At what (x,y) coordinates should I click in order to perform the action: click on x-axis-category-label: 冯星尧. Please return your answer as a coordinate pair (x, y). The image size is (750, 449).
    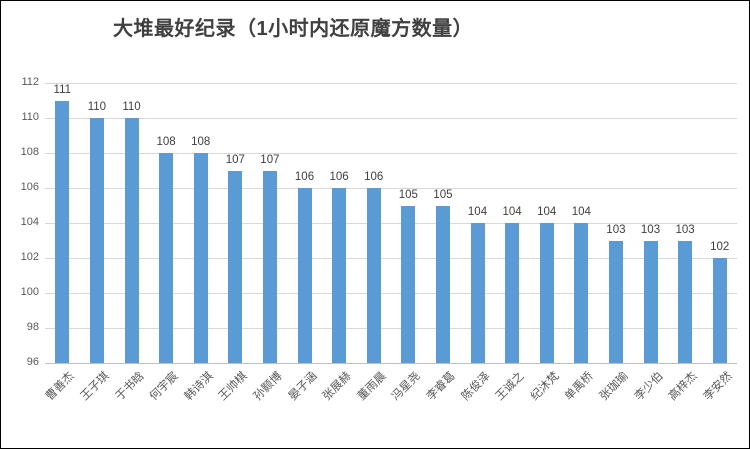
    Looking at the image, I should click on (406, 387).